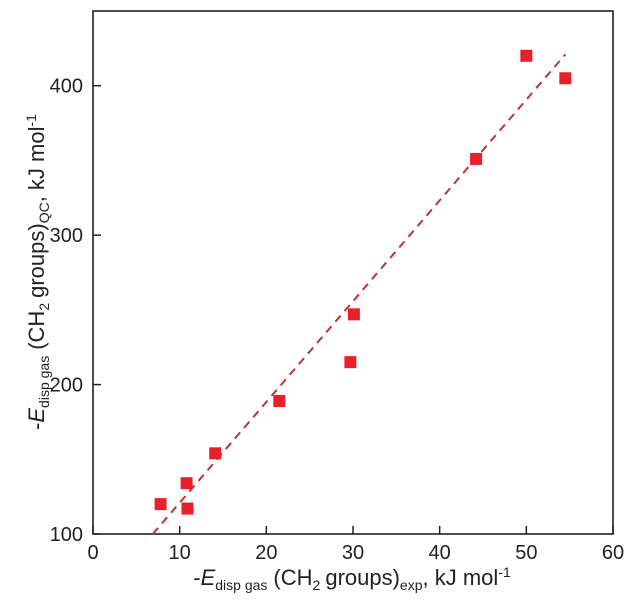 The image size is (630, 600). Describe the element at coordinates (526, 553) in the screenshot. I see `x-tick-label: 50` at that location.